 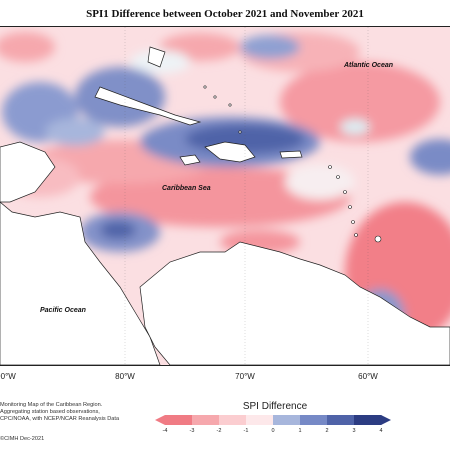 What do you see at coordinates (381, 431) in the screenshot?
I see `legend-tick-label: 4` at bounding box center [381, 431].